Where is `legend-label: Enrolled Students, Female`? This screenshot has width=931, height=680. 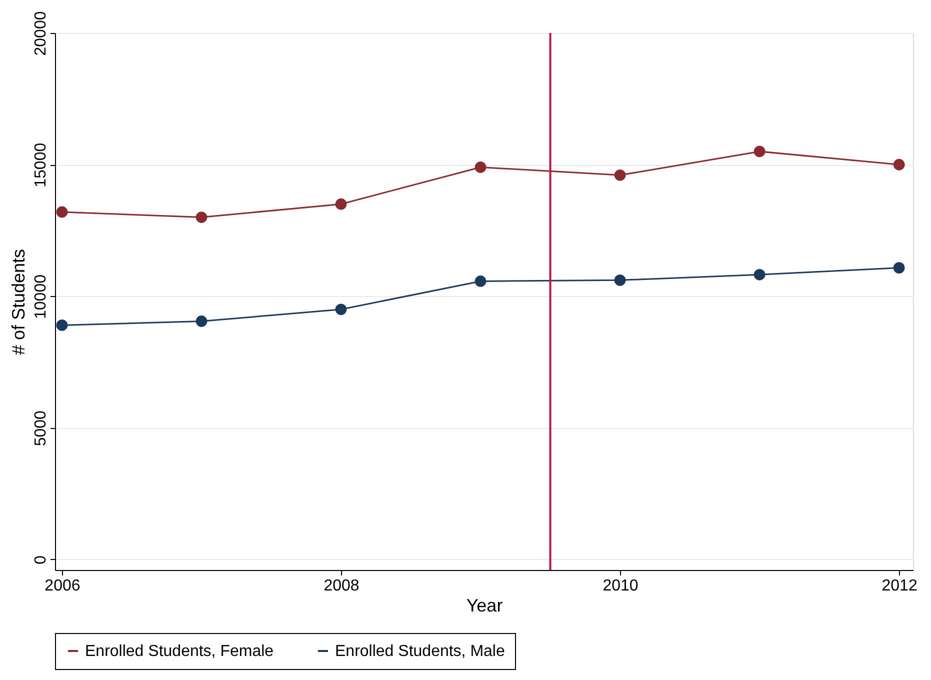
legend-label: Enrolled Students, Female is located at coordinates (179, 651).